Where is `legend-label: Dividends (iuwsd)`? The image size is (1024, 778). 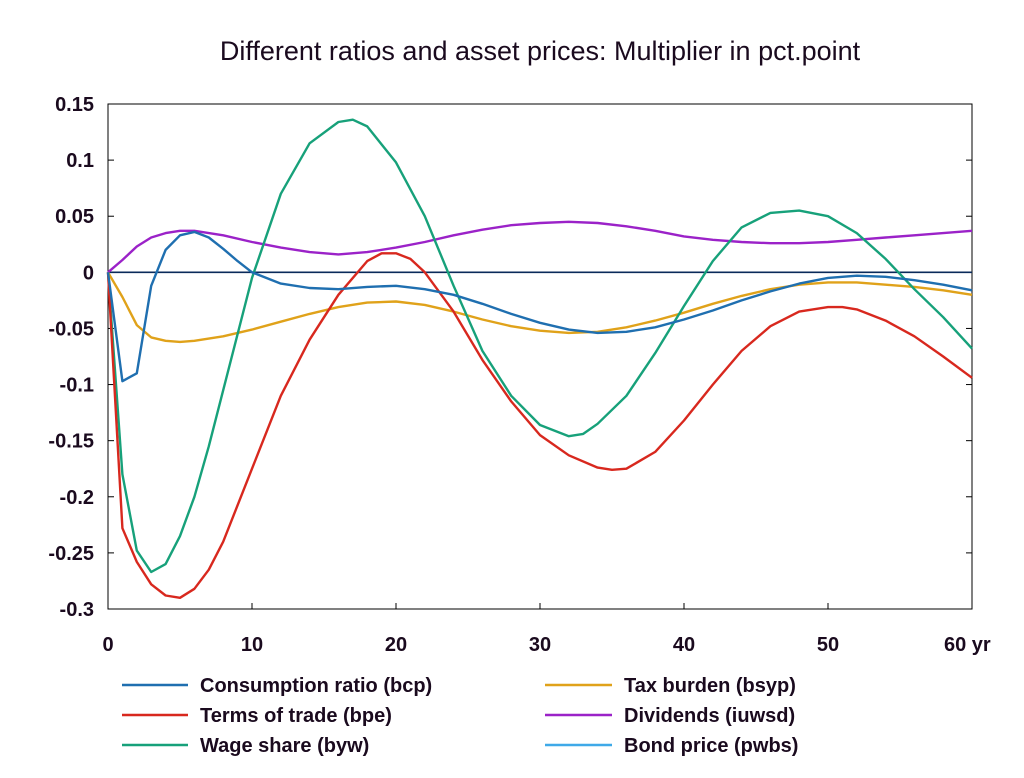
legend-label: Dividends (iuwsd) is located at coordinates (709, 716).